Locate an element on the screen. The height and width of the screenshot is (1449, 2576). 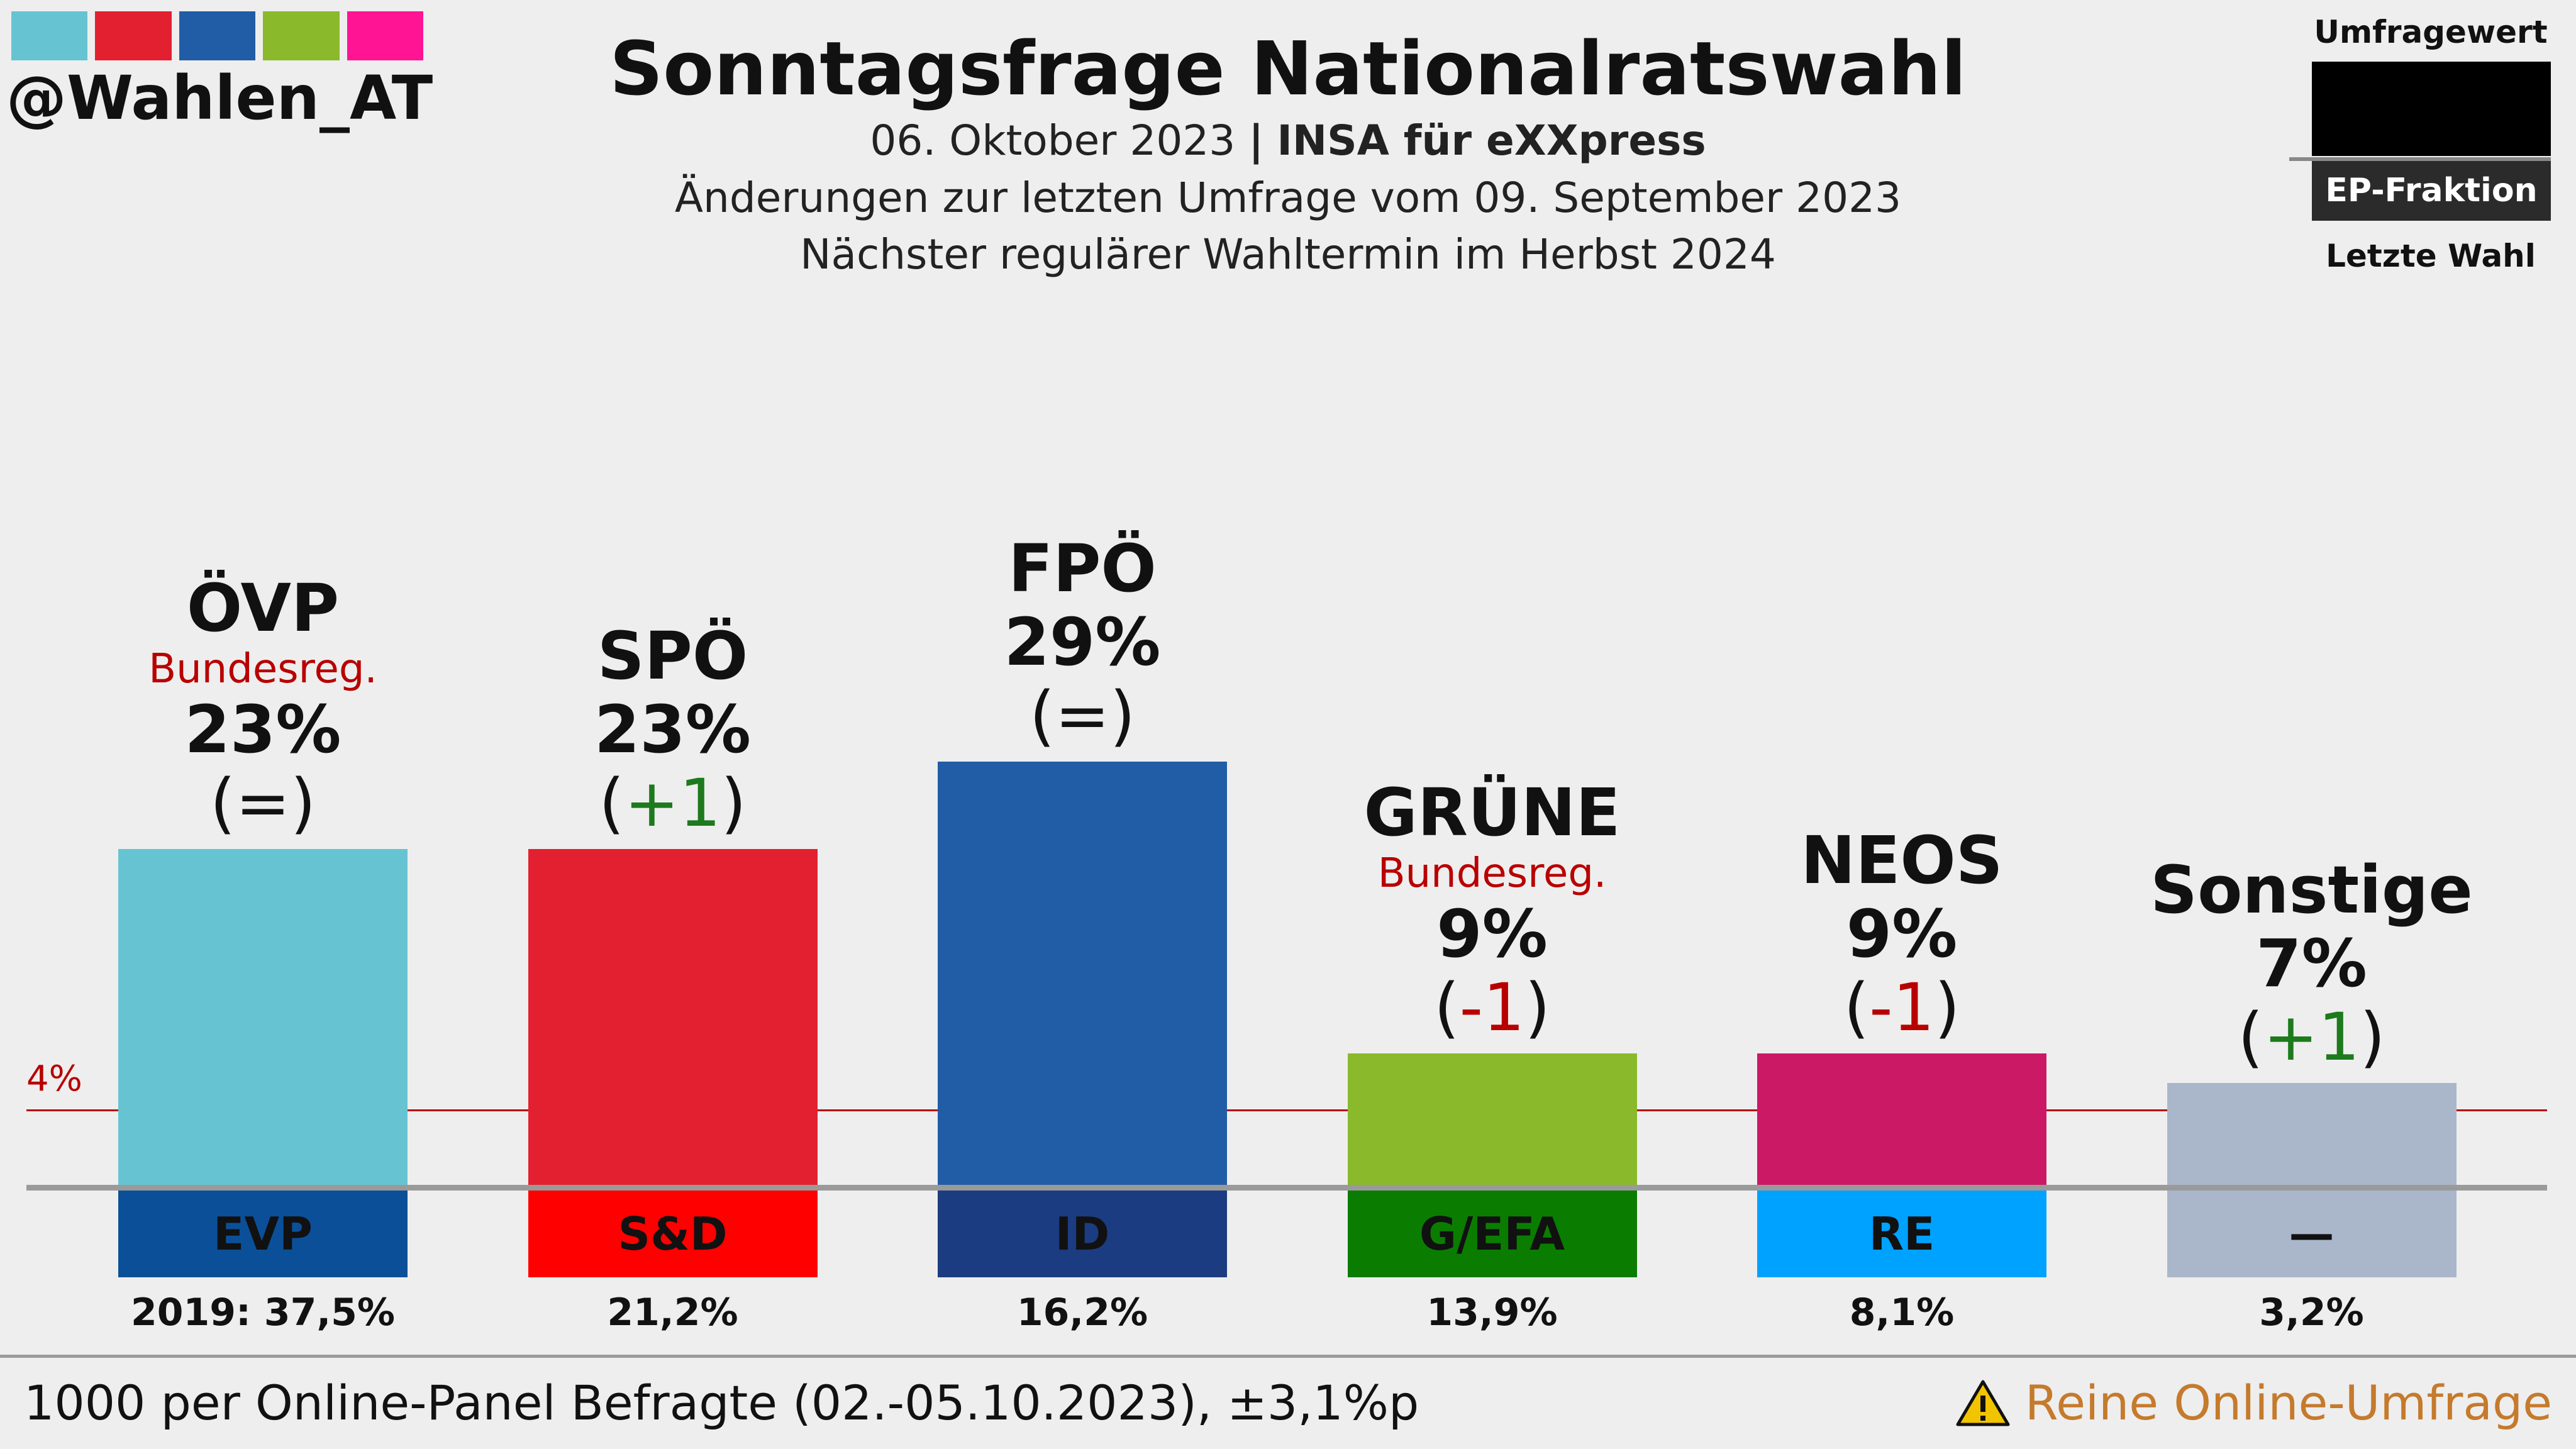
subtitle-date-line: 06. Oktober 2023 | INSA für eXXpress is located at coordinates (1288, 140).